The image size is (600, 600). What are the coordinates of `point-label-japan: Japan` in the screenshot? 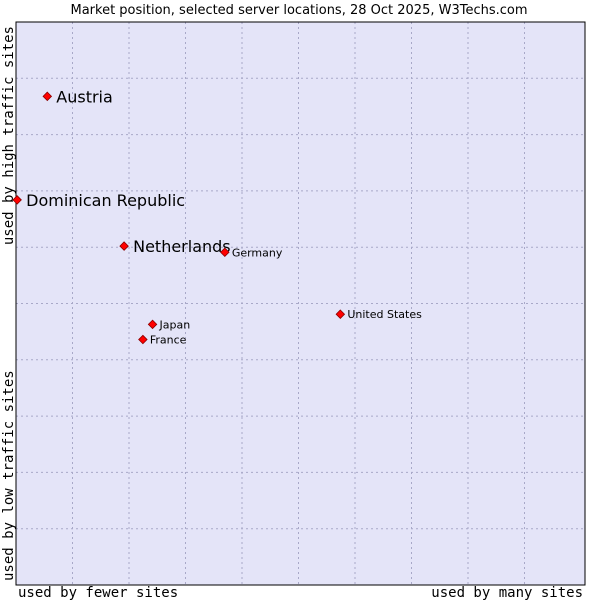 It's located at (175, 324).